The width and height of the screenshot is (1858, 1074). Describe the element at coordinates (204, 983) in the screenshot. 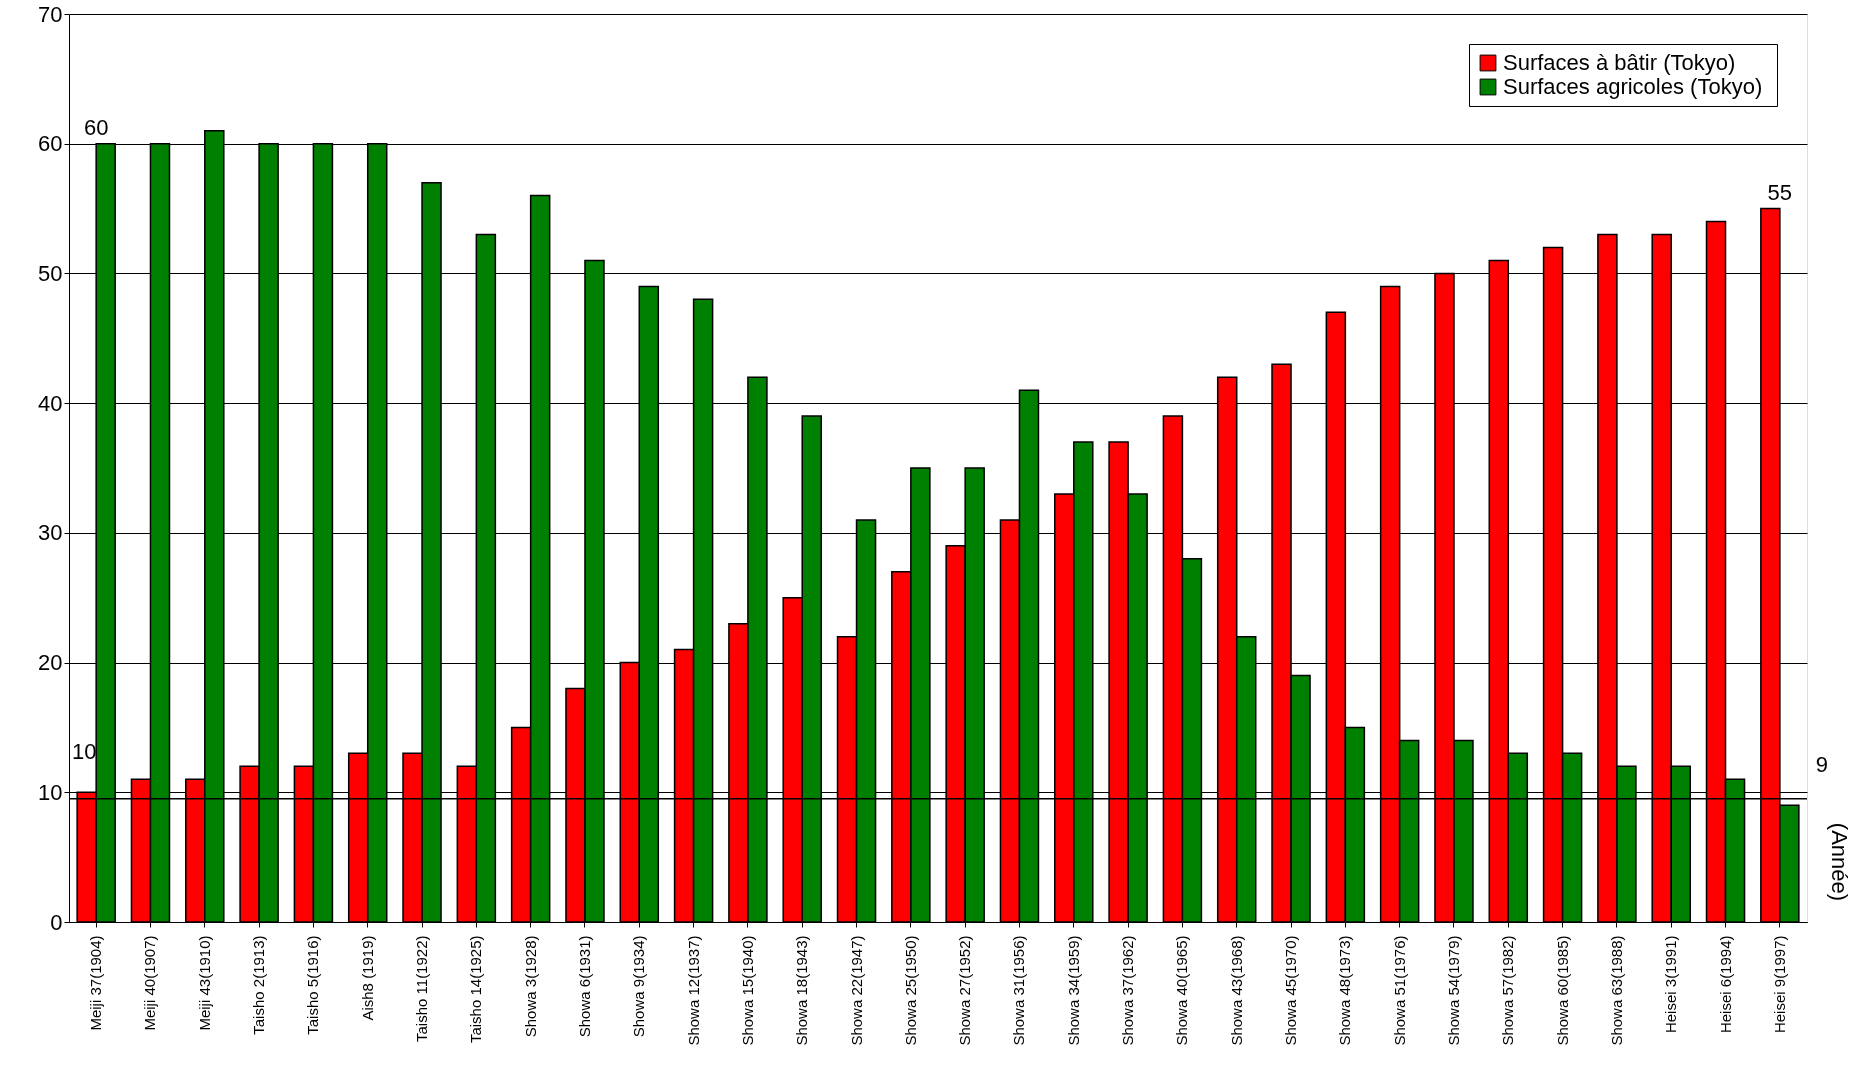

I see `x-tick-label: Meiji 43(1910)` at that location.